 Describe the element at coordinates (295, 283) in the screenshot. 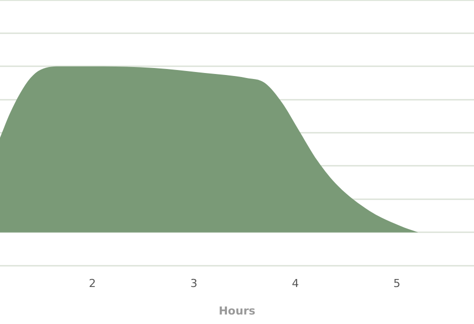

I see `x-tick-label: 4` at that location.